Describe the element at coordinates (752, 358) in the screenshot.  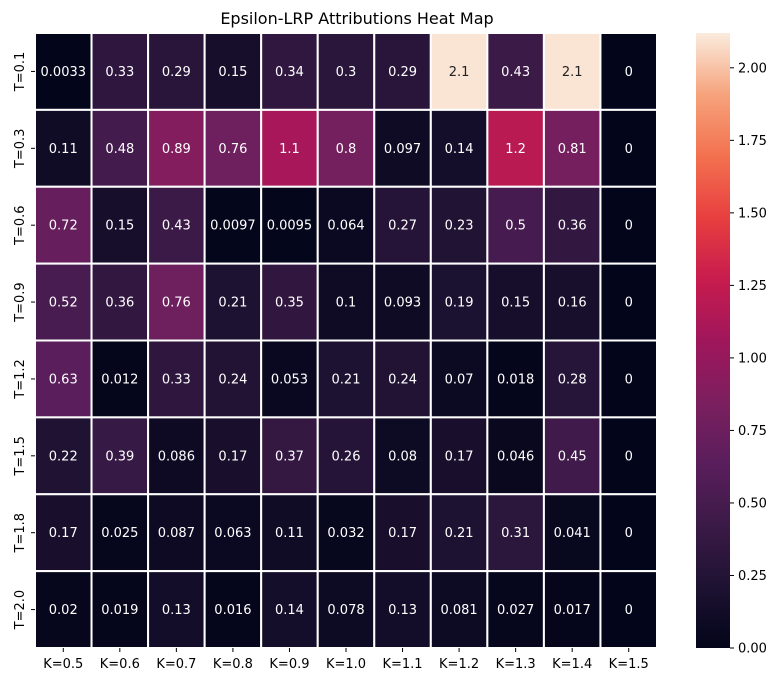
I see `colorbar-tick-label: 1.00` at that location.